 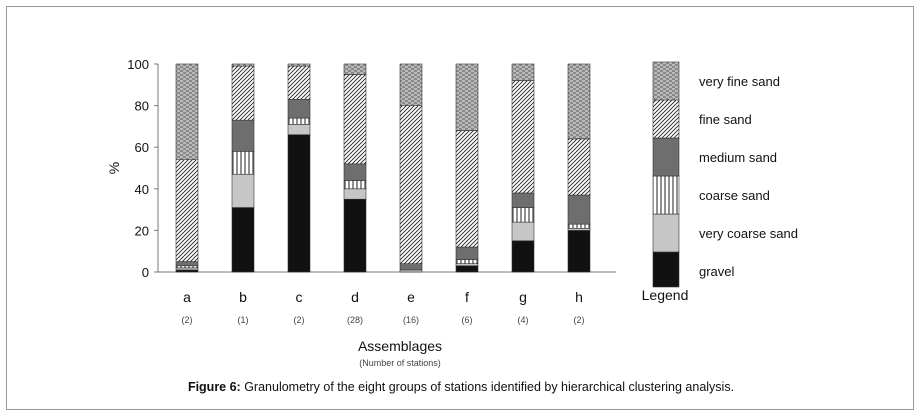 I want to click on bar-segment-b-ms, so click(x=243, y=135).